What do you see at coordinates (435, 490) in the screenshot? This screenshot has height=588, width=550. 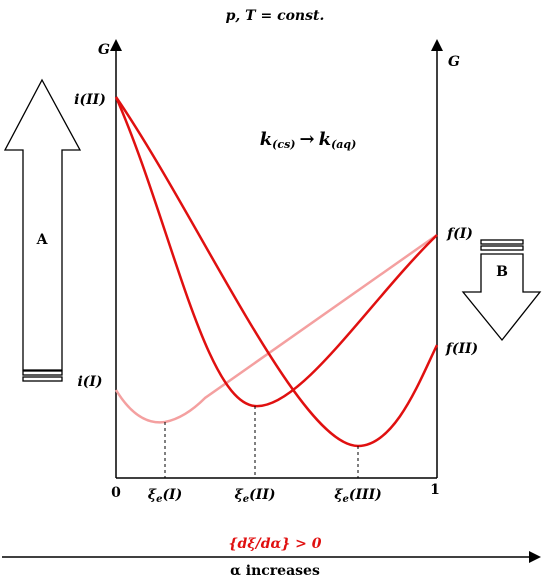 I see `axis-end: 1` at bounding box center [435, 490].